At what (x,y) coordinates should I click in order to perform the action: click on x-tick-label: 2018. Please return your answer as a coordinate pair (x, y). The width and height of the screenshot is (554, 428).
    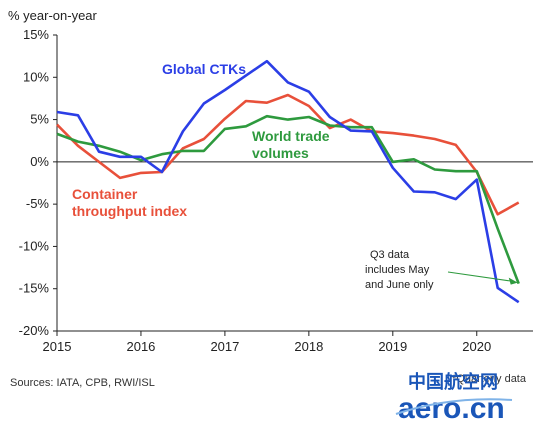
    Looking at the image, I should click on (308, 346).